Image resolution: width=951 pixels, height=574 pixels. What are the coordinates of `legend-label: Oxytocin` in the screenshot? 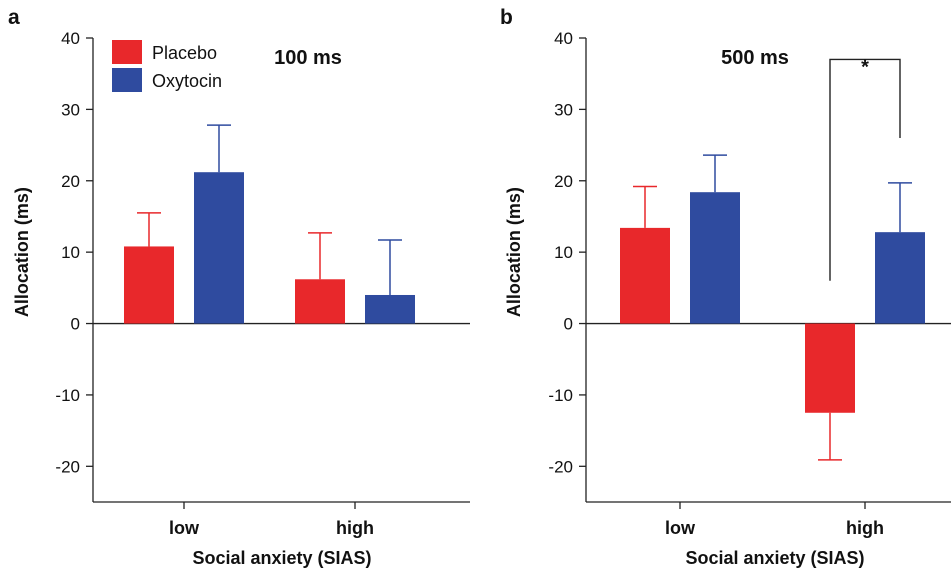 It's located at (187, 81).